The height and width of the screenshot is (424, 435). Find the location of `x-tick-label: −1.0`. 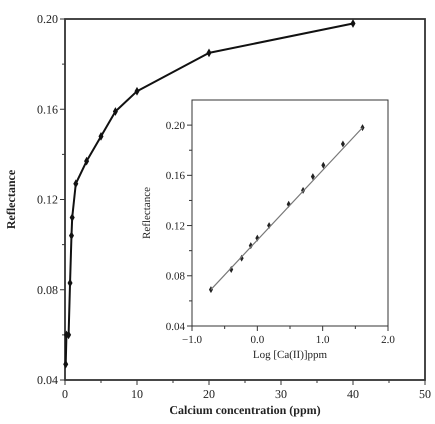

x-tick-label: −1.0 is located at coordinates (192, 340).